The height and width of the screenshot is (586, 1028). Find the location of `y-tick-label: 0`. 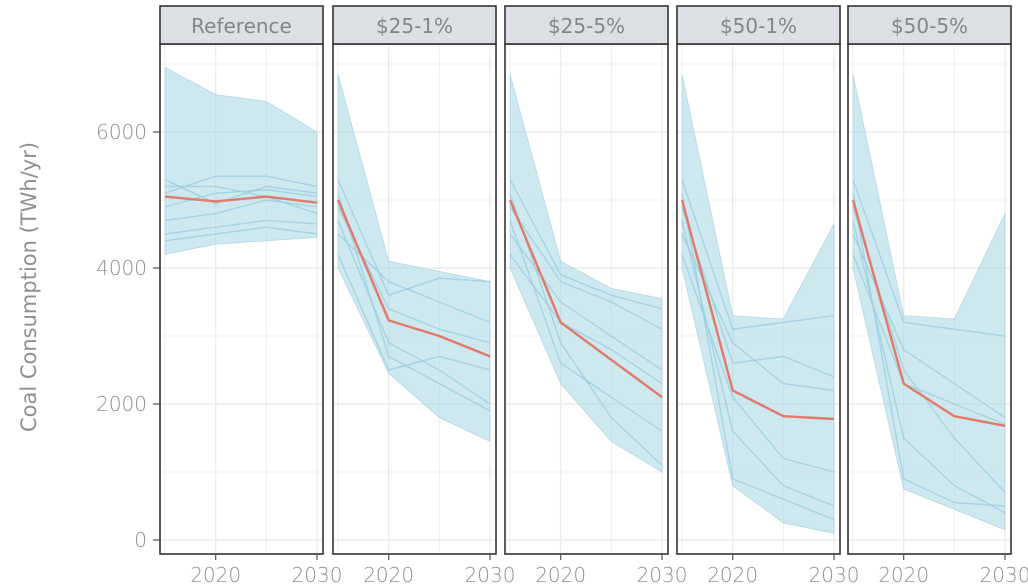

y-tick-label: 0 is located at coordinates (140, 540).